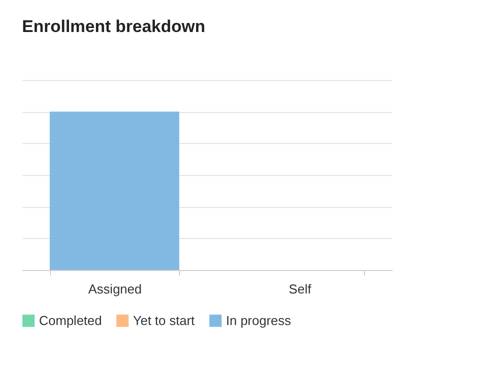  What do you see at coordinates (300, 289) in the screenshot?
I see `x-tick-label: Self` at bounding box center [300, 289].